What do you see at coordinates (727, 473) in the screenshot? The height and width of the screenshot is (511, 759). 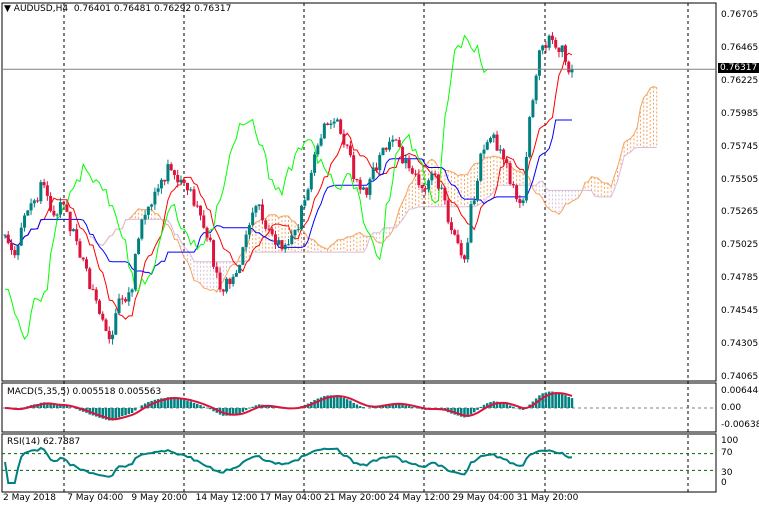 I see `rsi-axis-30: 30` at bounding box center [727, 473].